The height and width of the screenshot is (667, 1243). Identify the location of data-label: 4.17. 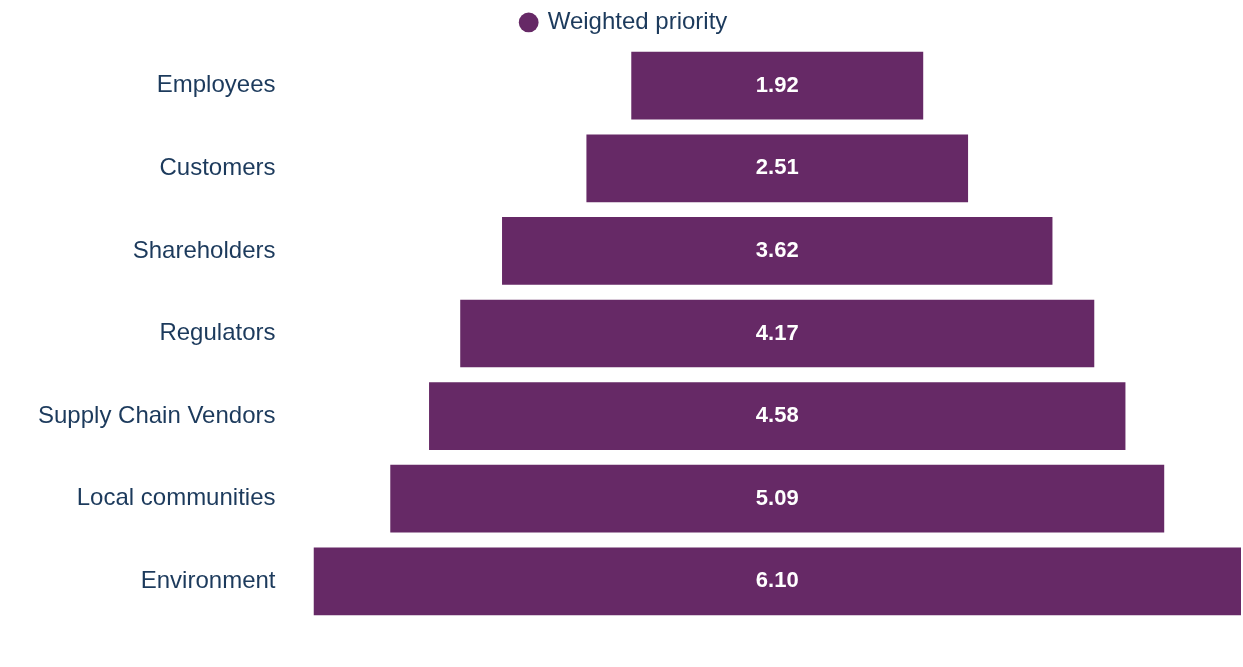
(777, 332).